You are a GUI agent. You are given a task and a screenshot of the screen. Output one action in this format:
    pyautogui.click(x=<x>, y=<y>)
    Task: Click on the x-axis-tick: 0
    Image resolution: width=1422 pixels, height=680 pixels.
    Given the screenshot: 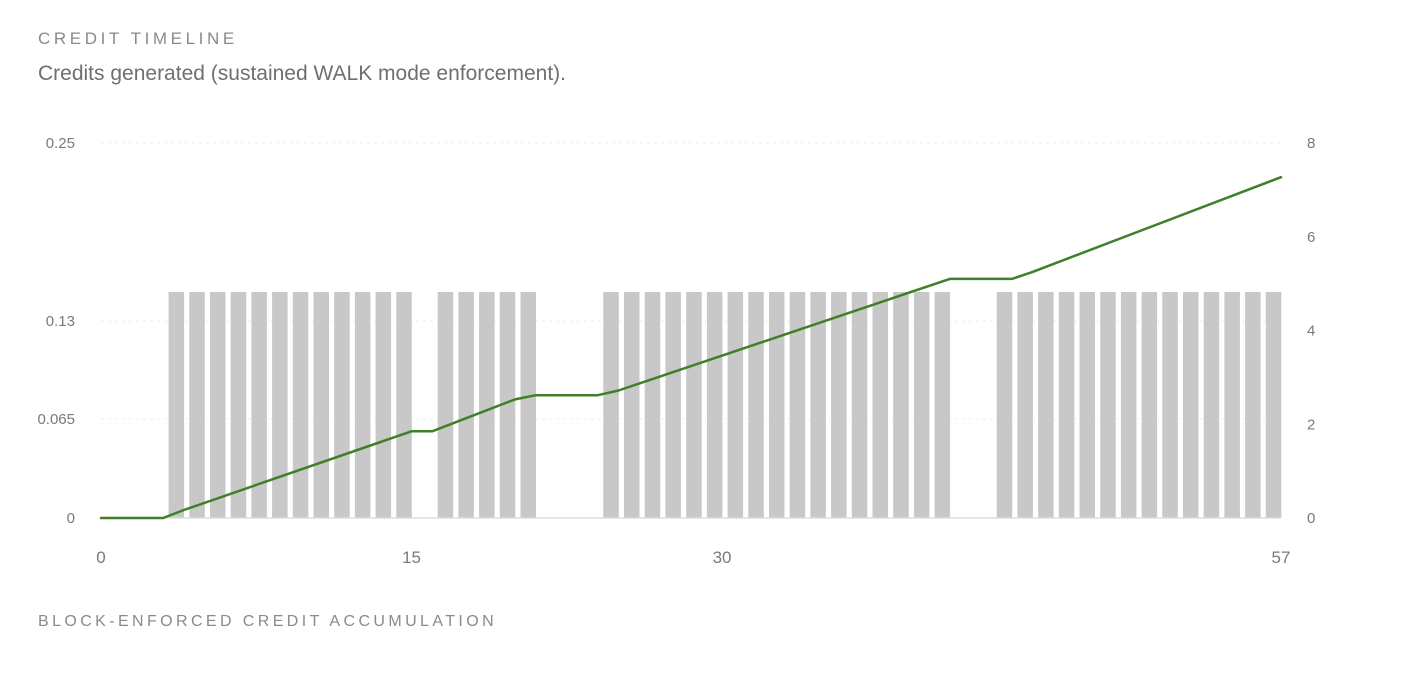 What is the action you would take?
    pyautogui.click(x=100, y=557)
    